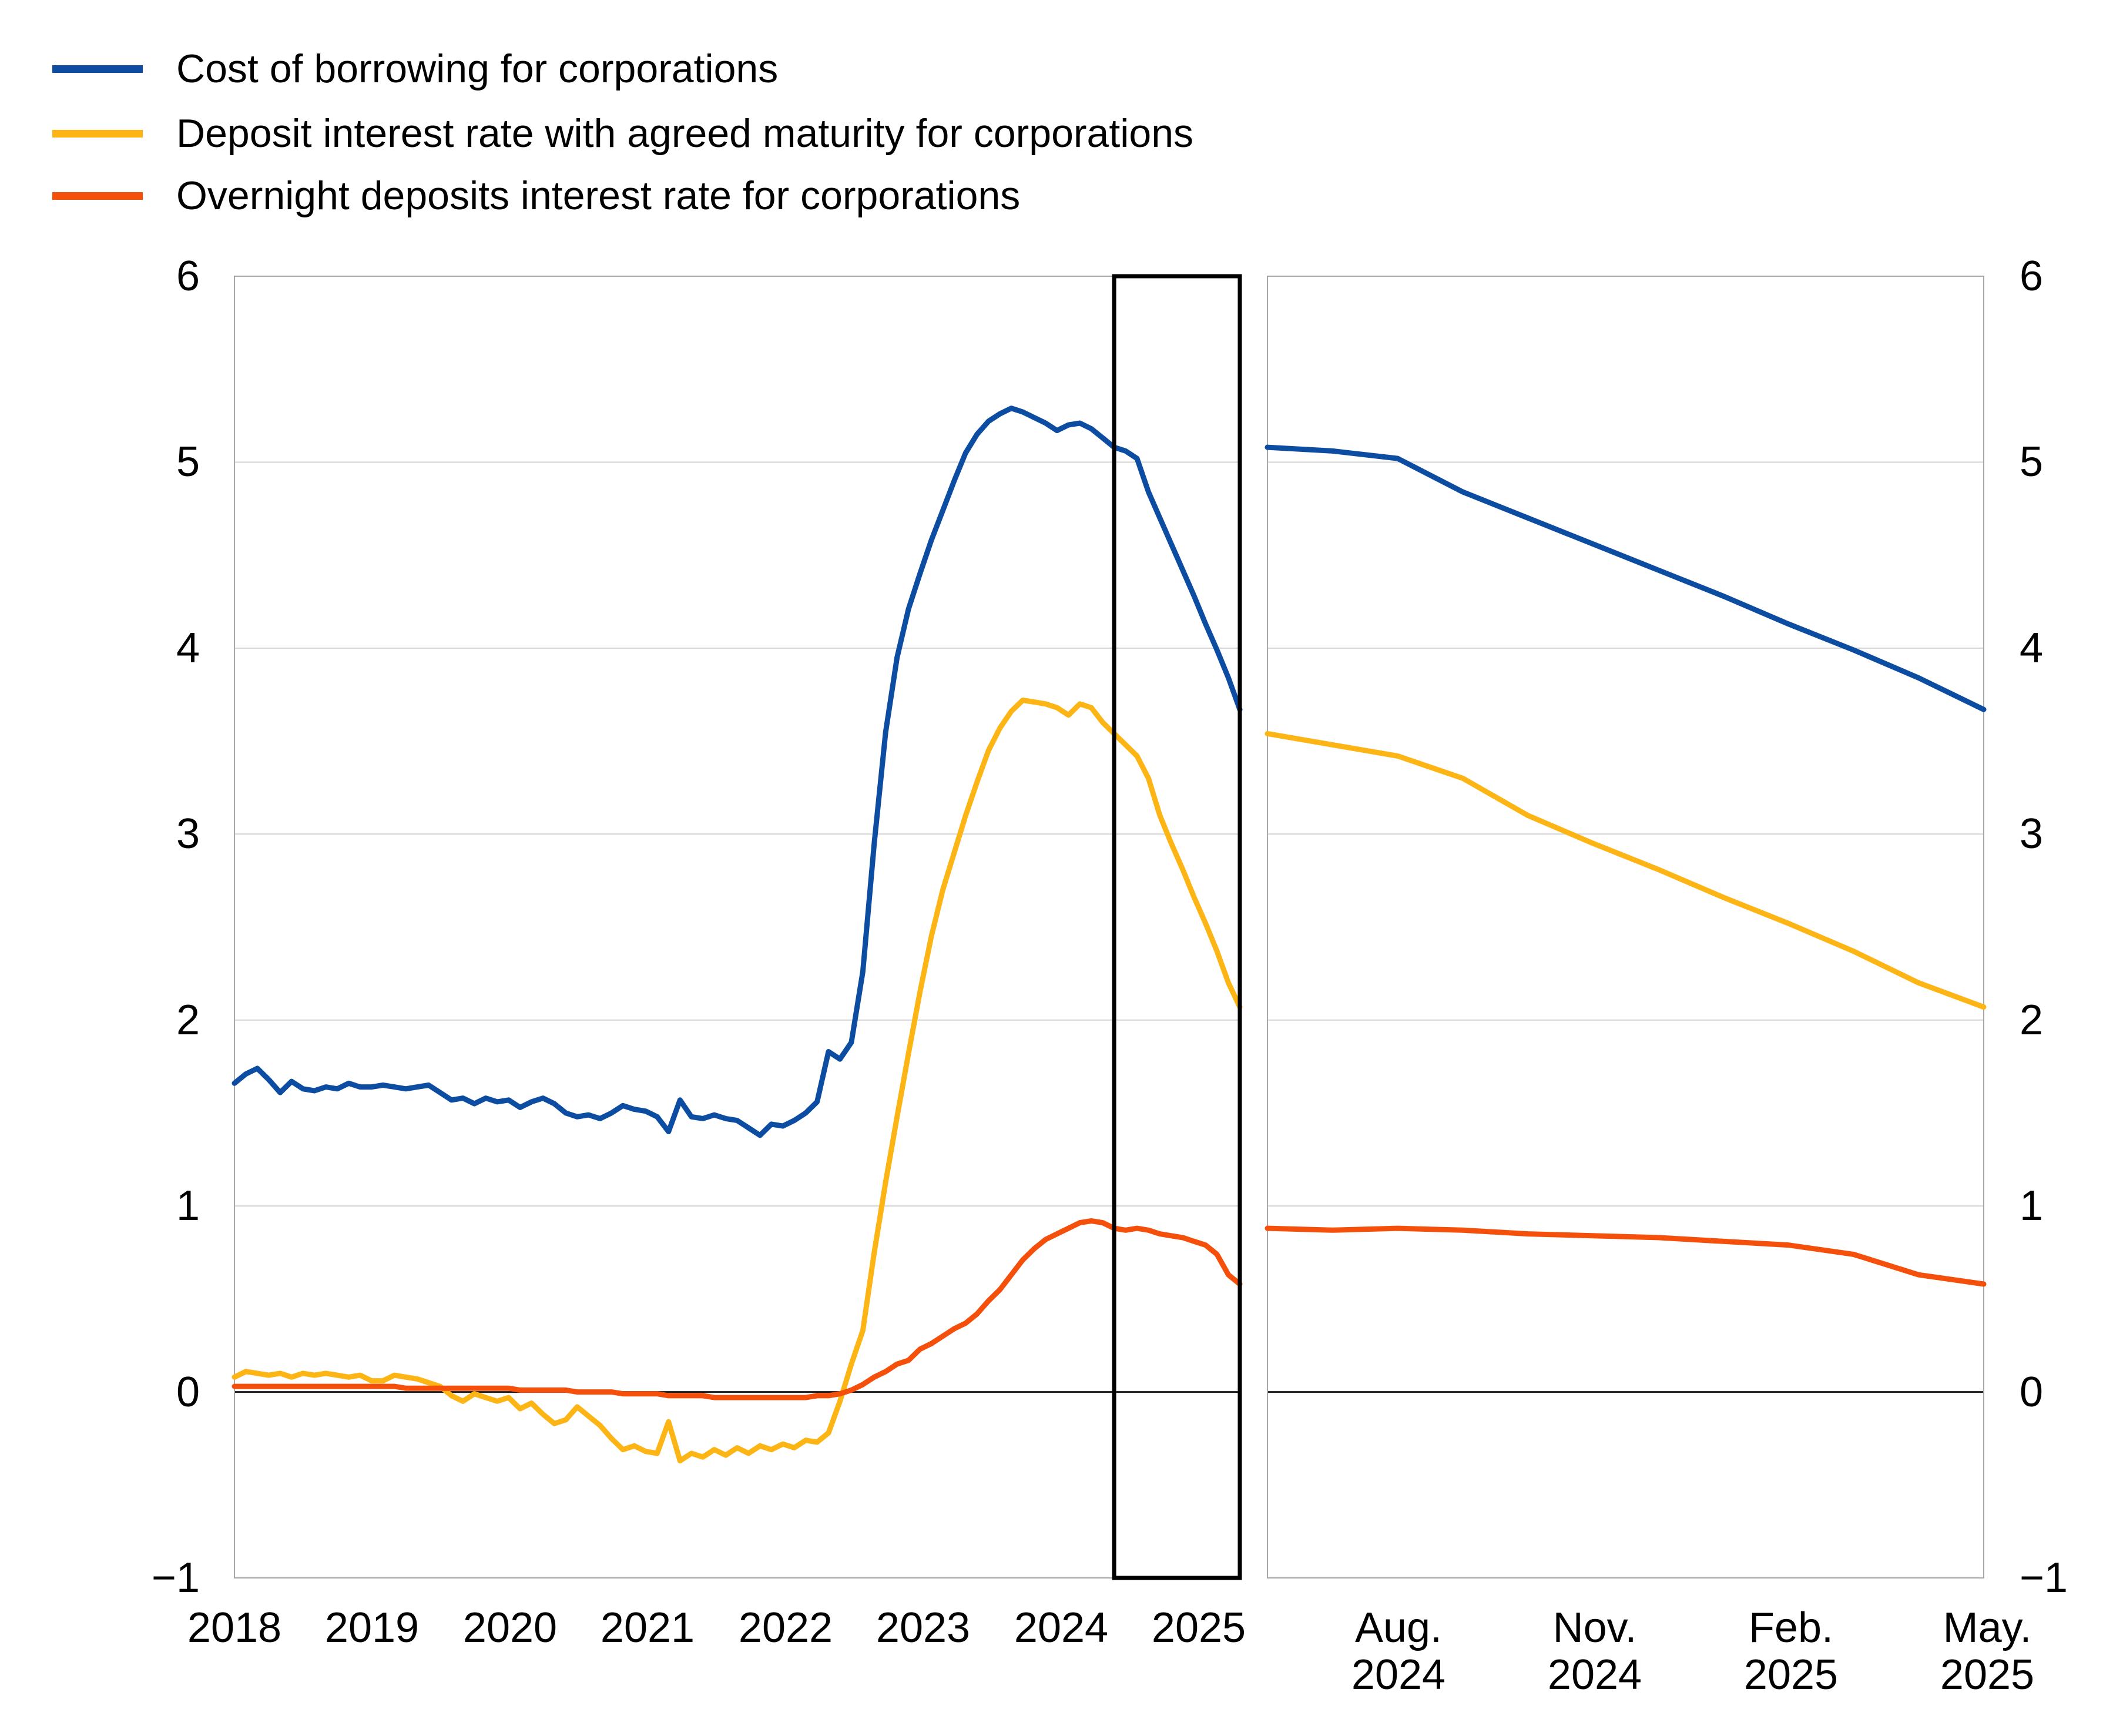 This screenshot has height=1736, width=2103. Describe the element at coordinates (1398, 1627) in the screenshot. I see `x-label-month: Aug.` at that location.